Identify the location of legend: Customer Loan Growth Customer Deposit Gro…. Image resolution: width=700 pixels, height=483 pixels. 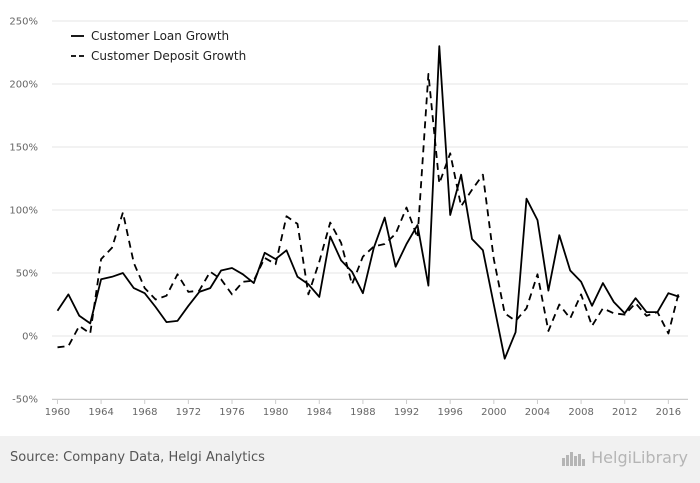
(158, 46).